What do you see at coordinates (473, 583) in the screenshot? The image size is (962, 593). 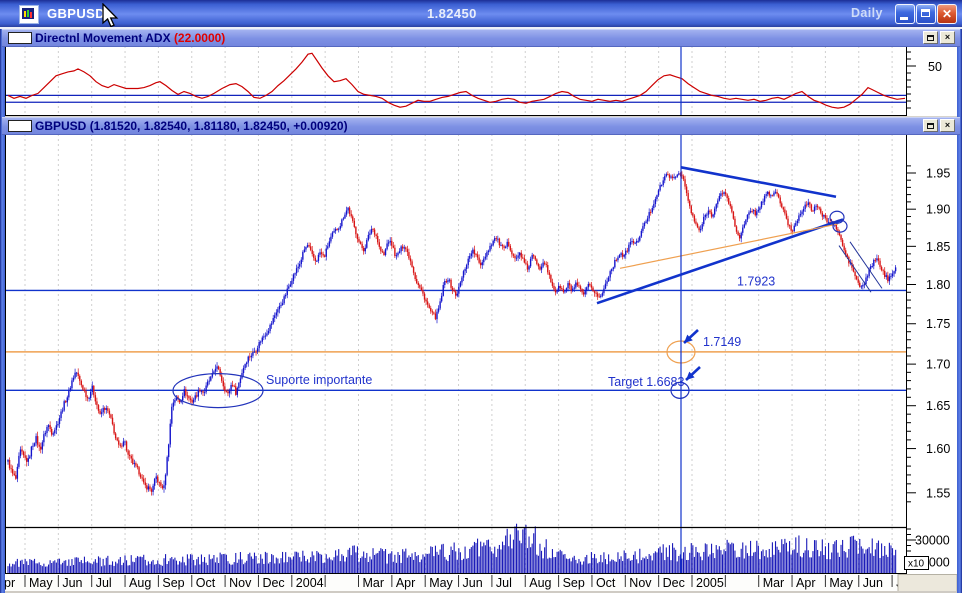 I see `month-label: Jun` at bounding box center [473, 583].